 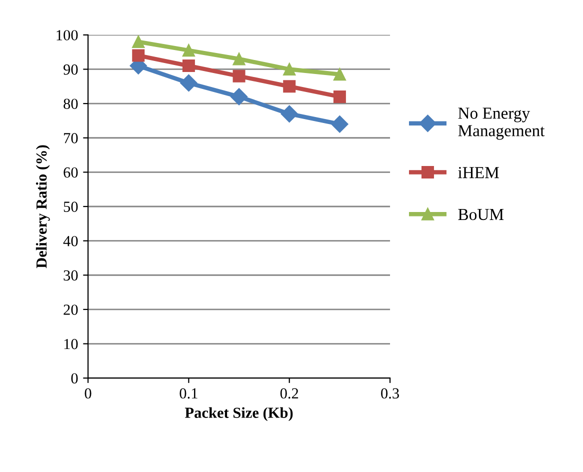 I want to click on y-tick-label: 20, so click(x=71, y=309).